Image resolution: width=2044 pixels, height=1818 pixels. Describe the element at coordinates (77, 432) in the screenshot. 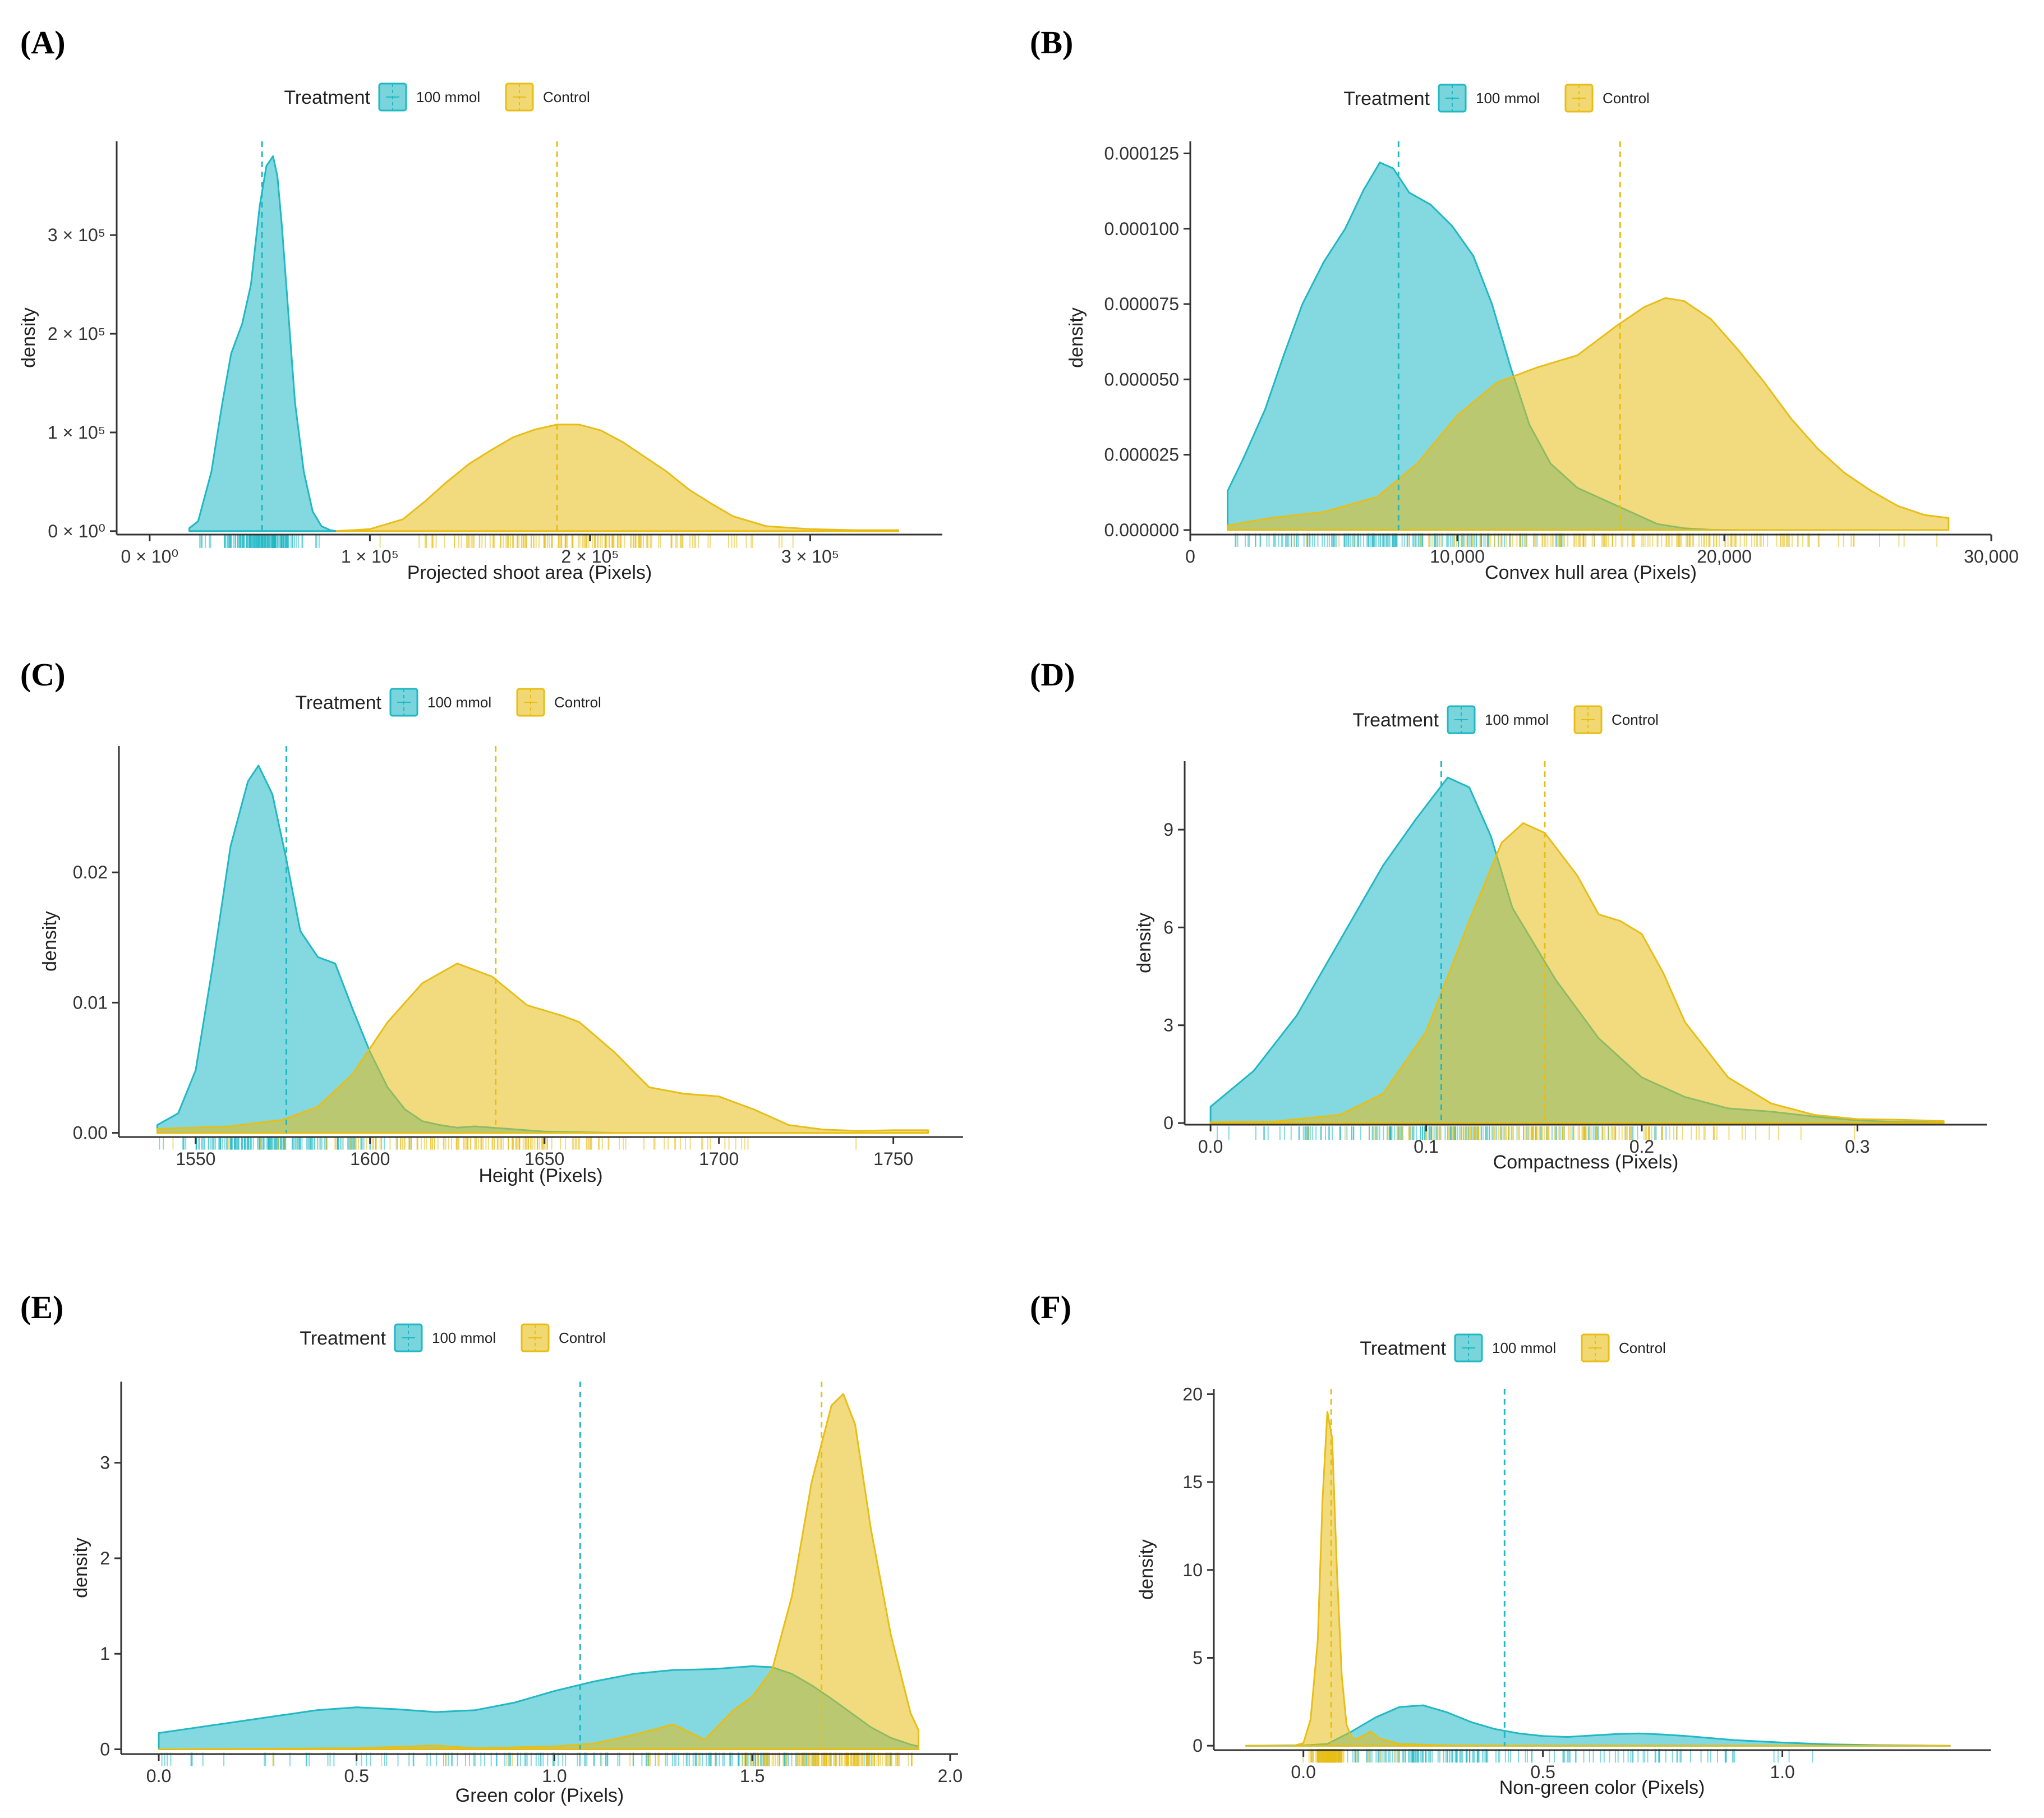

I see `y-tick-label: 1 × 10⁵` at that location.